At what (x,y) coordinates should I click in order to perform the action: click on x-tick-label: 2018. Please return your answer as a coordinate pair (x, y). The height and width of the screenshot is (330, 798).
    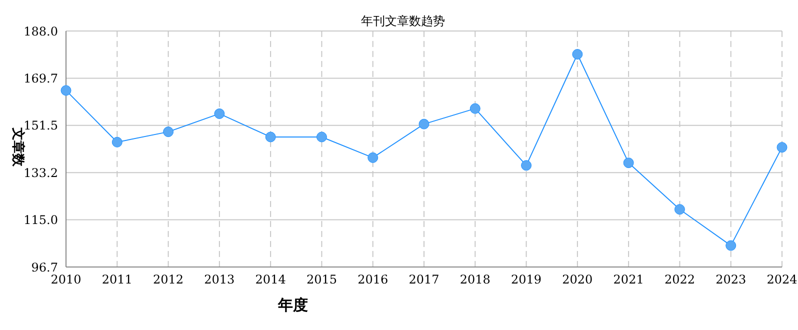
    Looking at the image, I should click on (475, 279).